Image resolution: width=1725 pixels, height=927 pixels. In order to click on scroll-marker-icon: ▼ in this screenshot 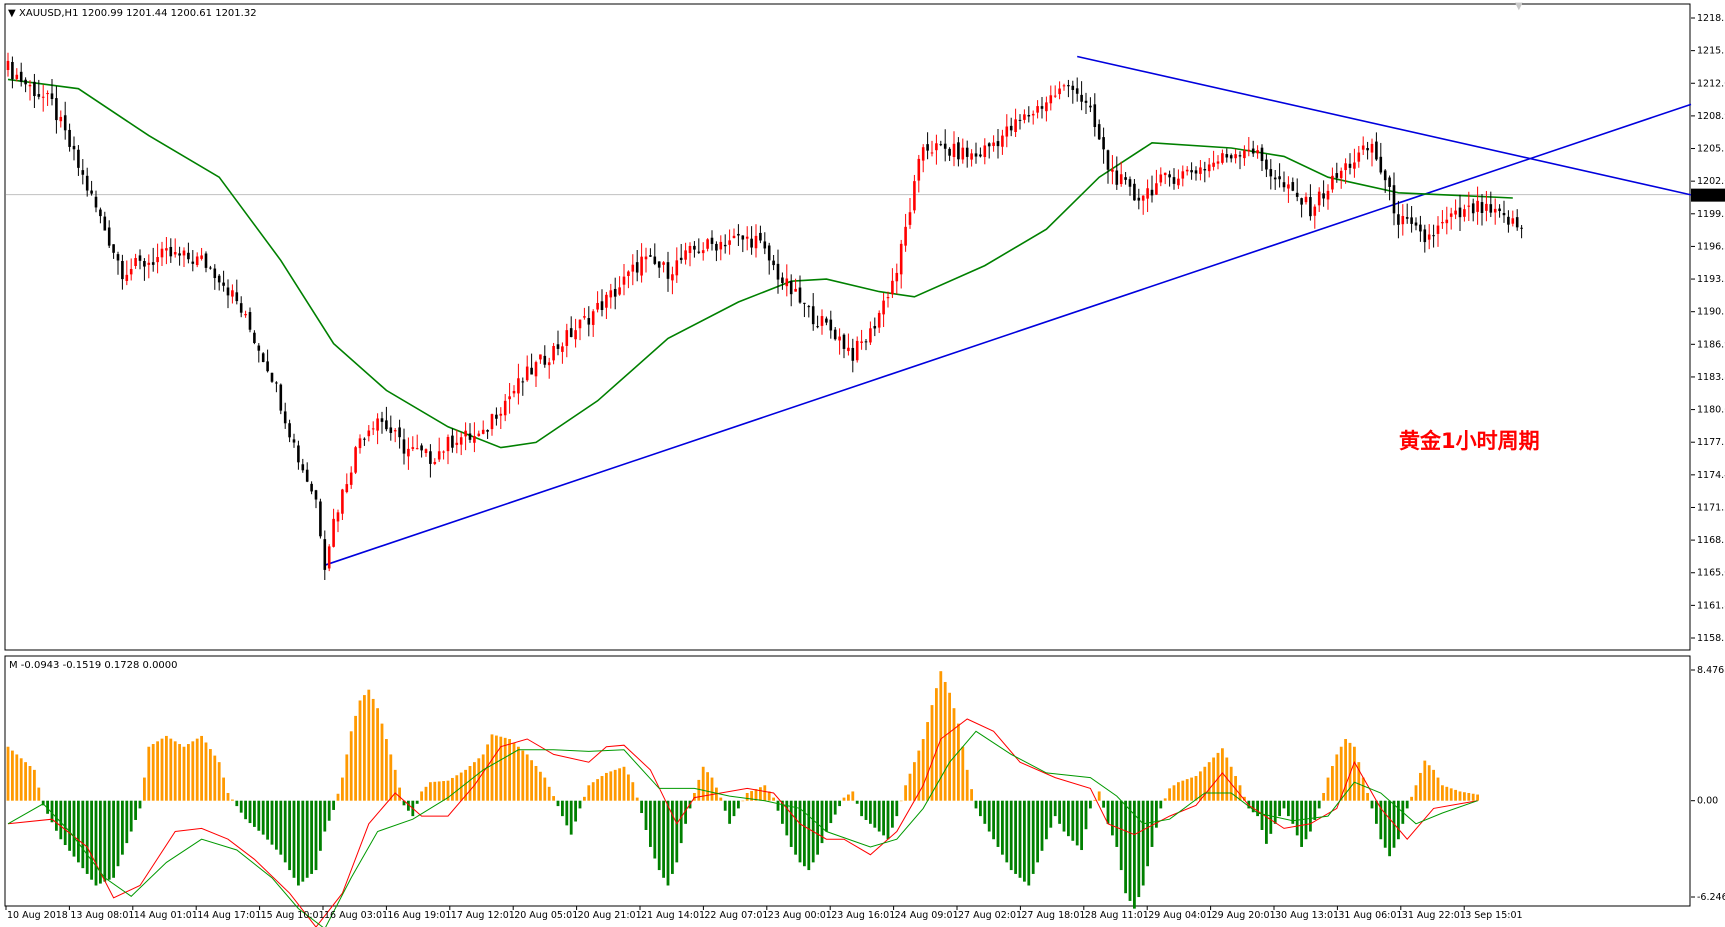, I will do `click(1519, 6)`.